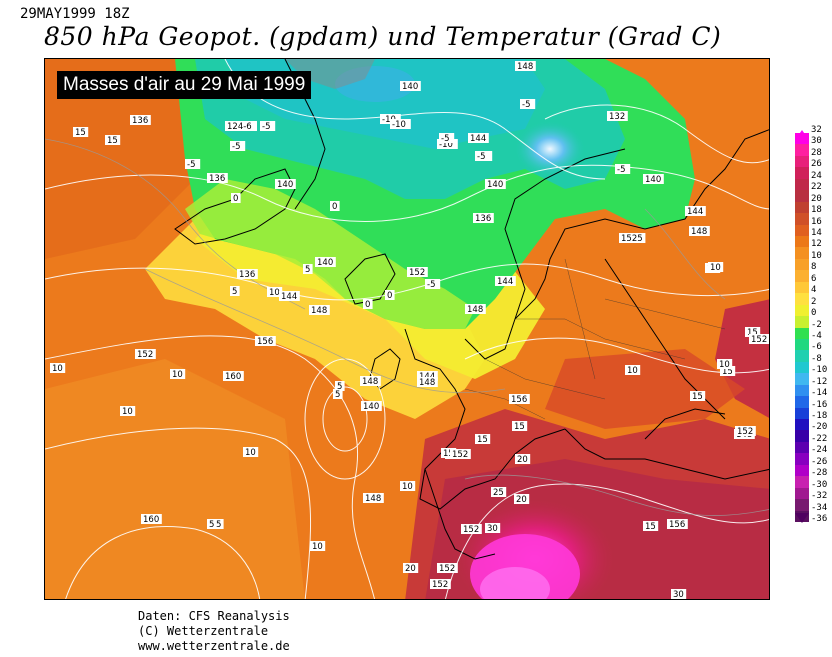 The height and width of the screenshot is (657, 832). I want to click on contour-label: 124-6, so click(239, 127).